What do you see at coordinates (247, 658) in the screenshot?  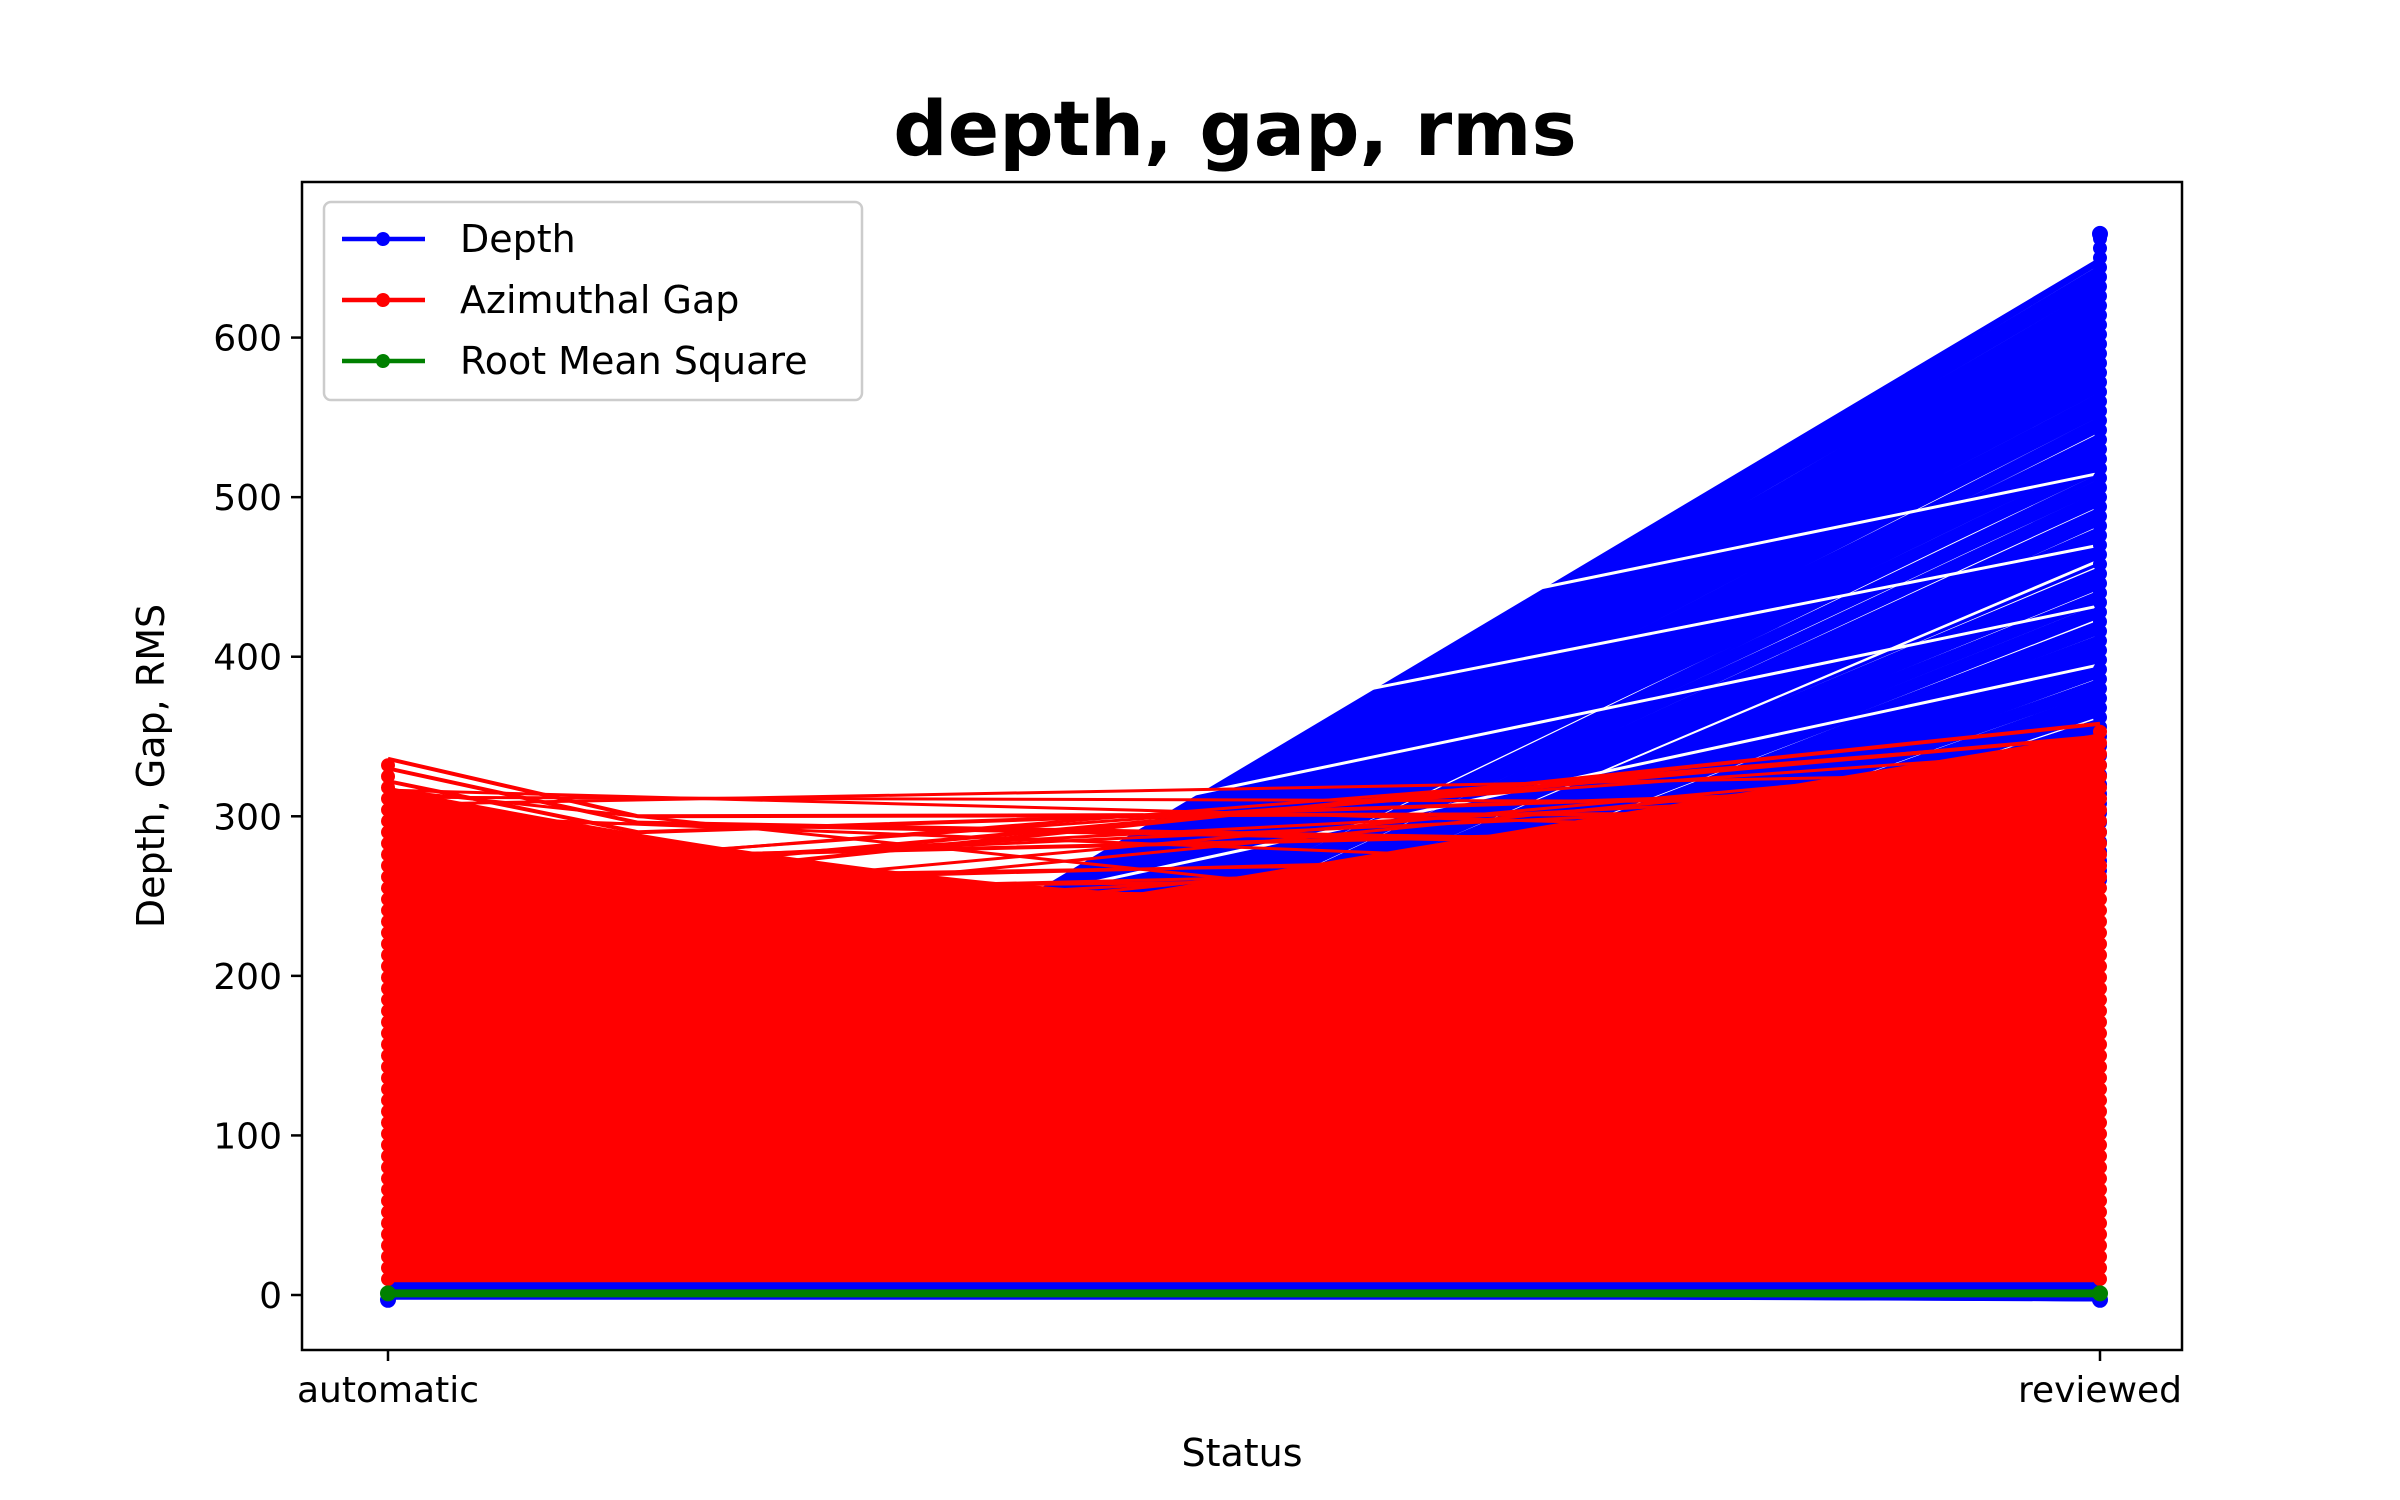 I see `y-tick-label-400: 400` at bounding box center [247, 658].